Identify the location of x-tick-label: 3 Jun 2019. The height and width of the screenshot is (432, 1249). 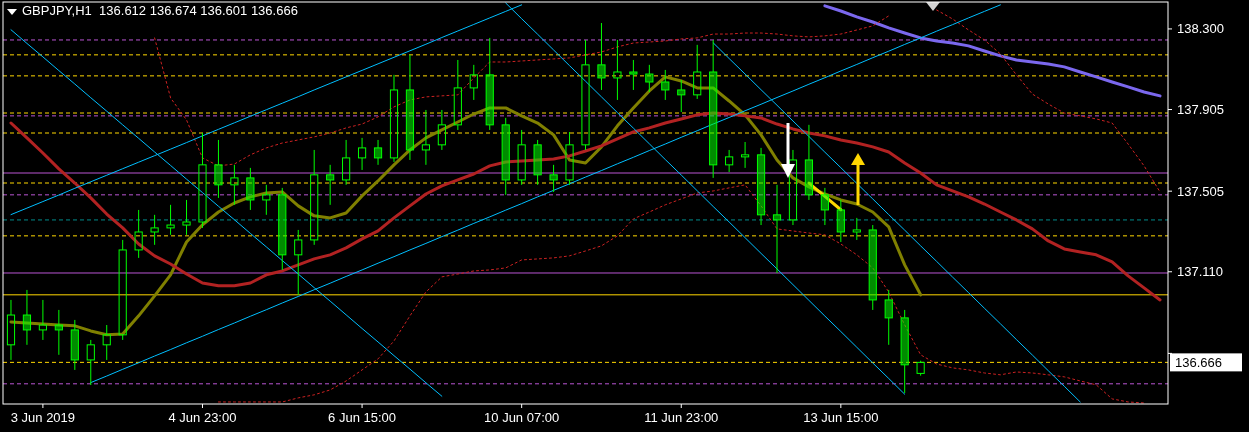
(43, 417).